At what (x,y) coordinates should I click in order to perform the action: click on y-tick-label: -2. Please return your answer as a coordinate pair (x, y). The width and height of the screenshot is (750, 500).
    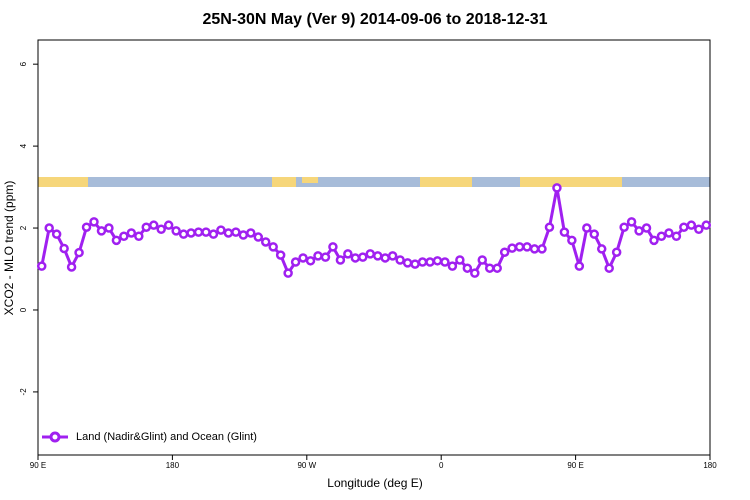
    Looking at the image, I should click on (23, 392).